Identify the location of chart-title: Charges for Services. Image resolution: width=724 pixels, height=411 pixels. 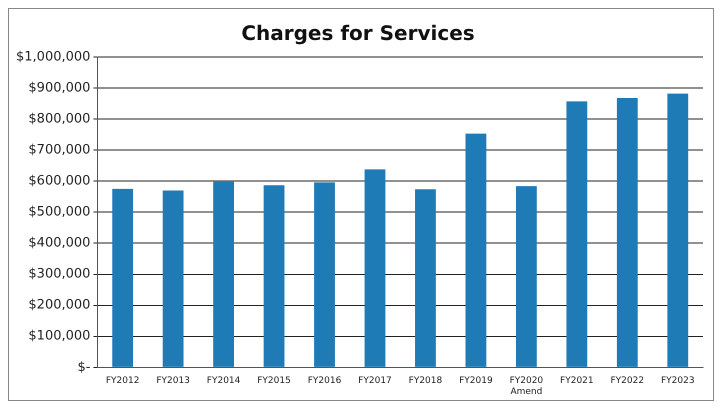
(358, 33).